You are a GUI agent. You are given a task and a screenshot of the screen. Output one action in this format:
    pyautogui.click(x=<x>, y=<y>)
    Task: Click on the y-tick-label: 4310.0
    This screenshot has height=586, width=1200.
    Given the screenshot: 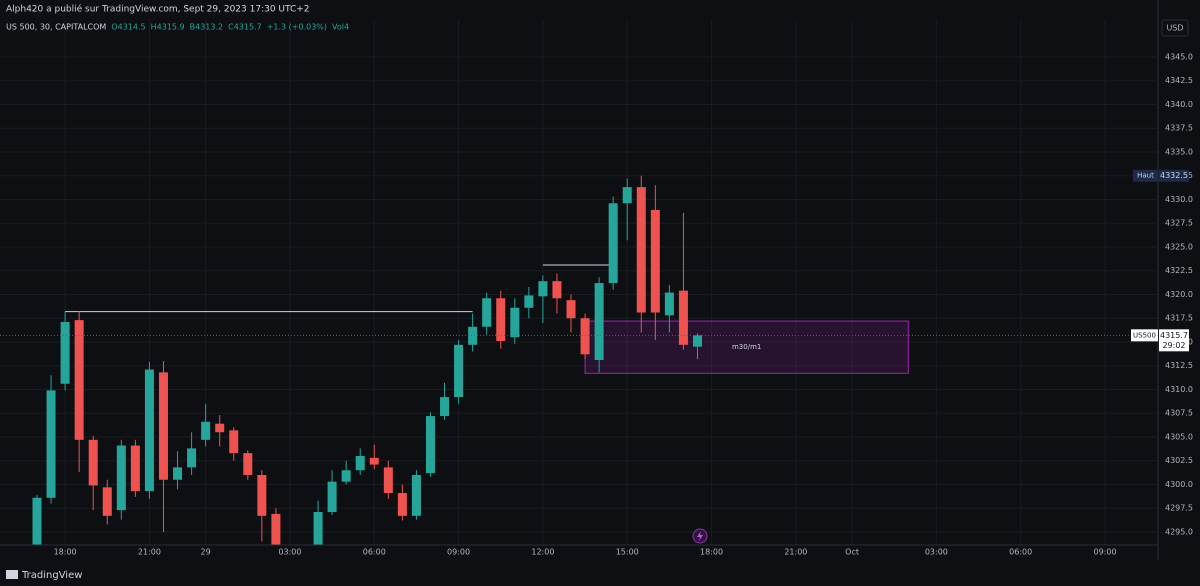 What is the action you would take?
    pyautogui.click(x=1179, y=389)
    